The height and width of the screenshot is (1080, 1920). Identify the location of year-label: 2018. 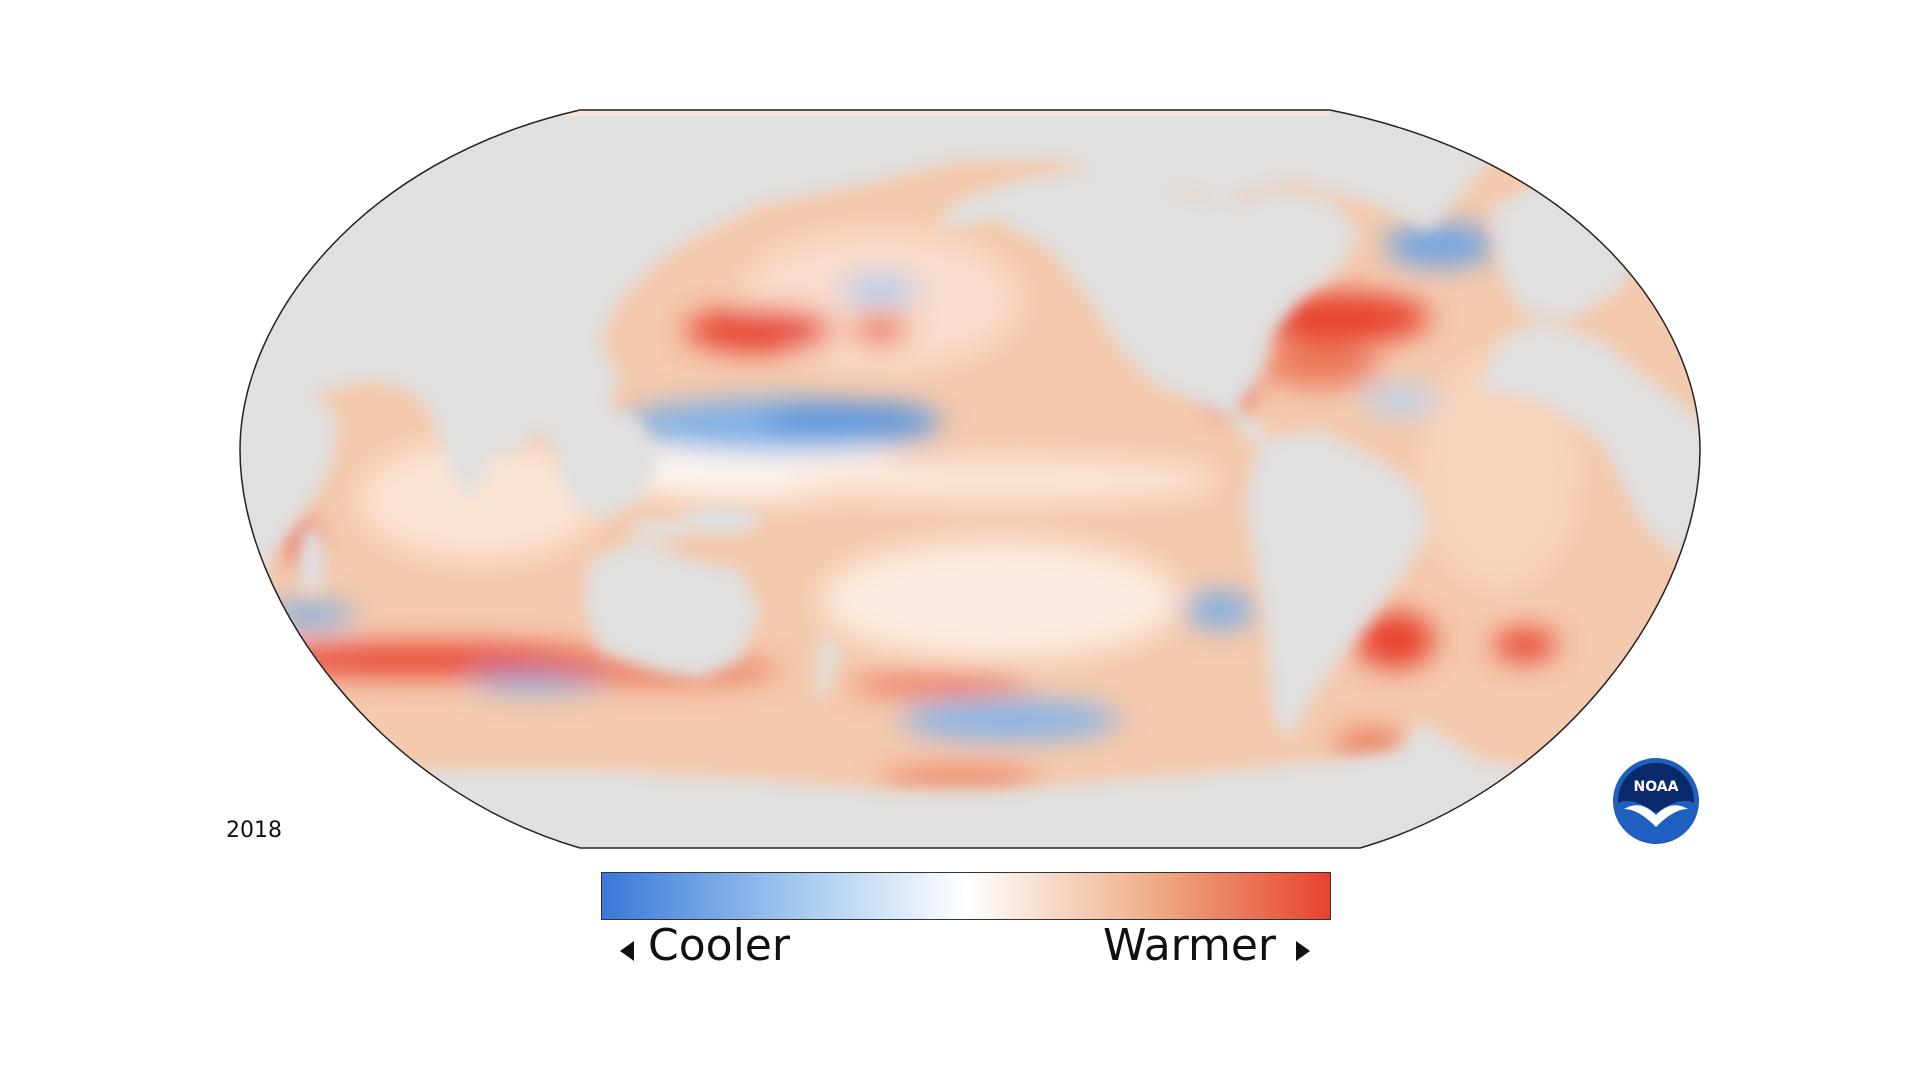
(254, 830).